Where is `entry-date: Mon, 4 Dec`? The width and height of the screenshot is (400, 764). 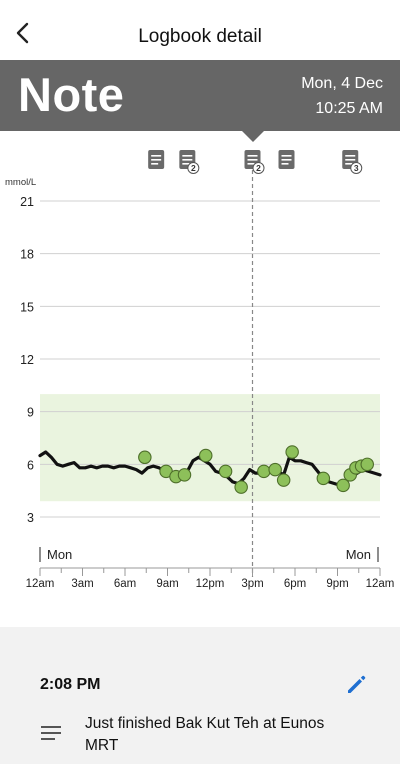 entry-date: Mon, 4 Dec is located at coordinates (342, 83).